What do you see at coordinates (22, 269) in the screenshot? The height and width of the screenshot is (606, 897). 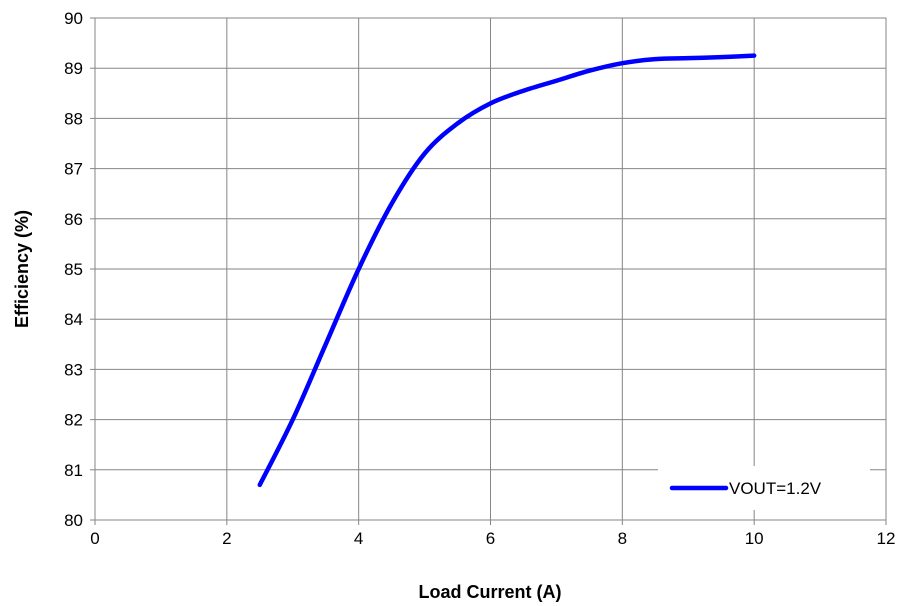 I see `y-axis-title: Efficiency (%)` at bounding box center [22, 269].